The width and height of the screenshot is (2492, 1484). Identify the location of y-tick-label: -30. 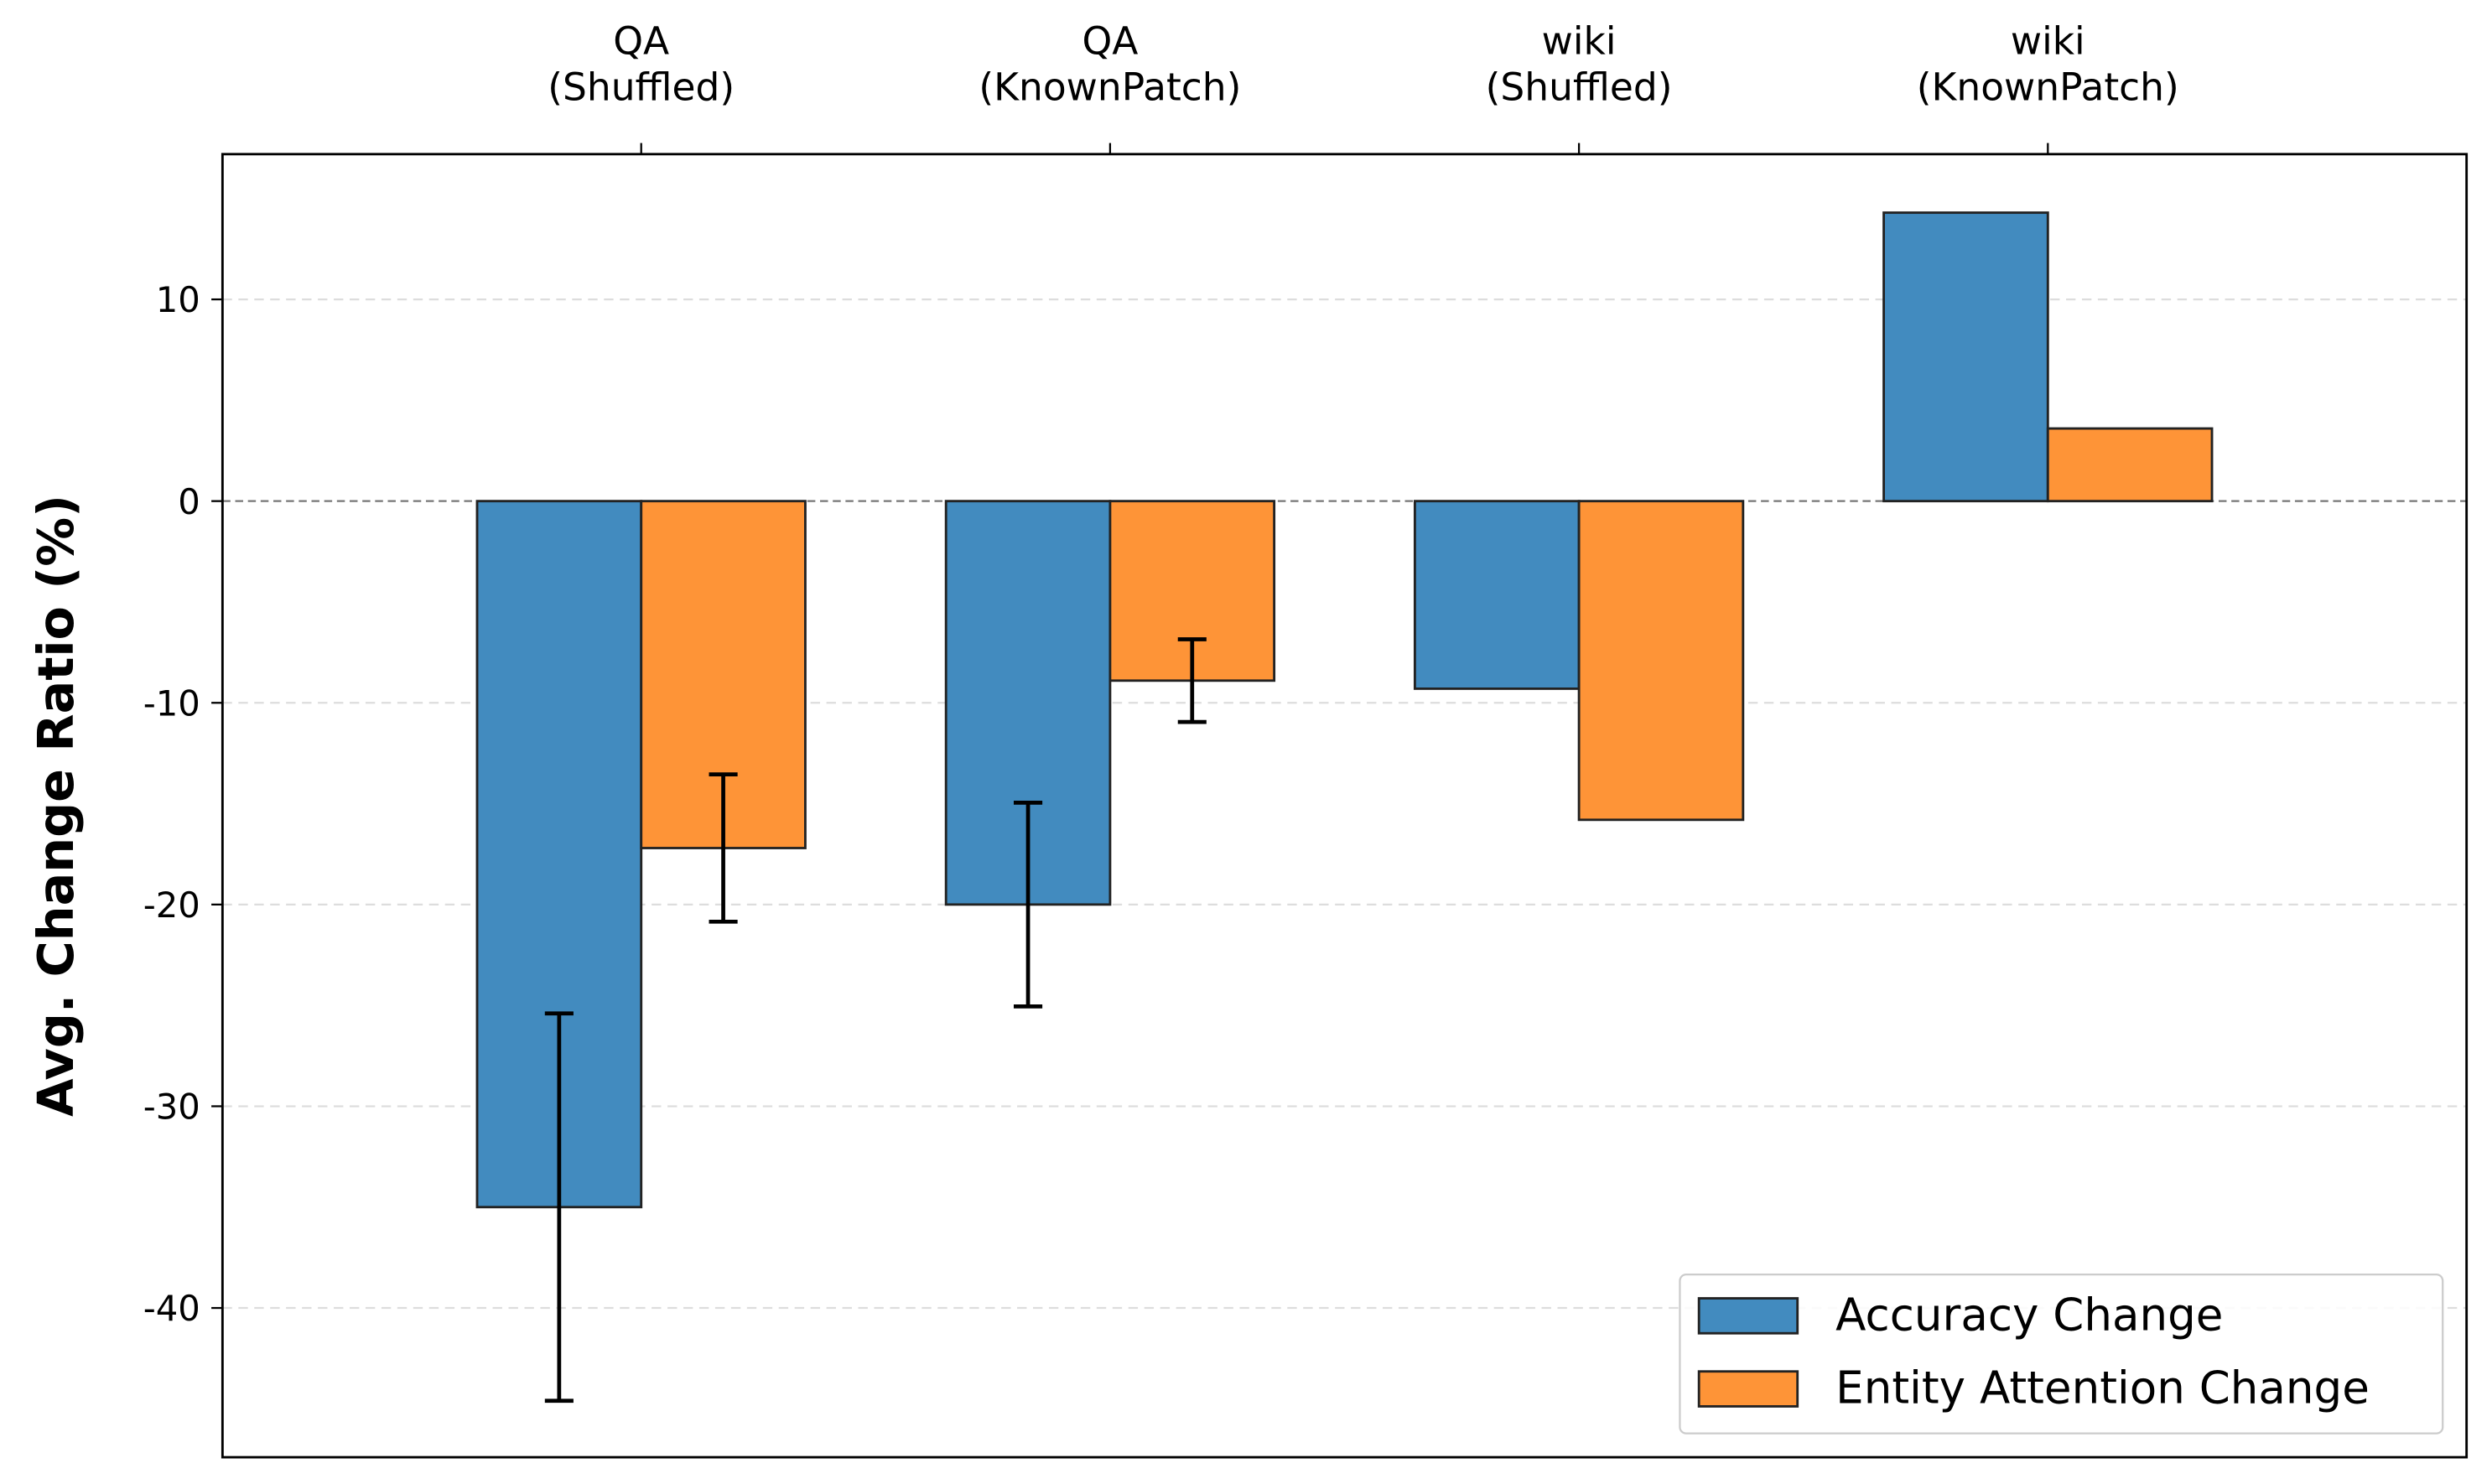
(171, 1107).